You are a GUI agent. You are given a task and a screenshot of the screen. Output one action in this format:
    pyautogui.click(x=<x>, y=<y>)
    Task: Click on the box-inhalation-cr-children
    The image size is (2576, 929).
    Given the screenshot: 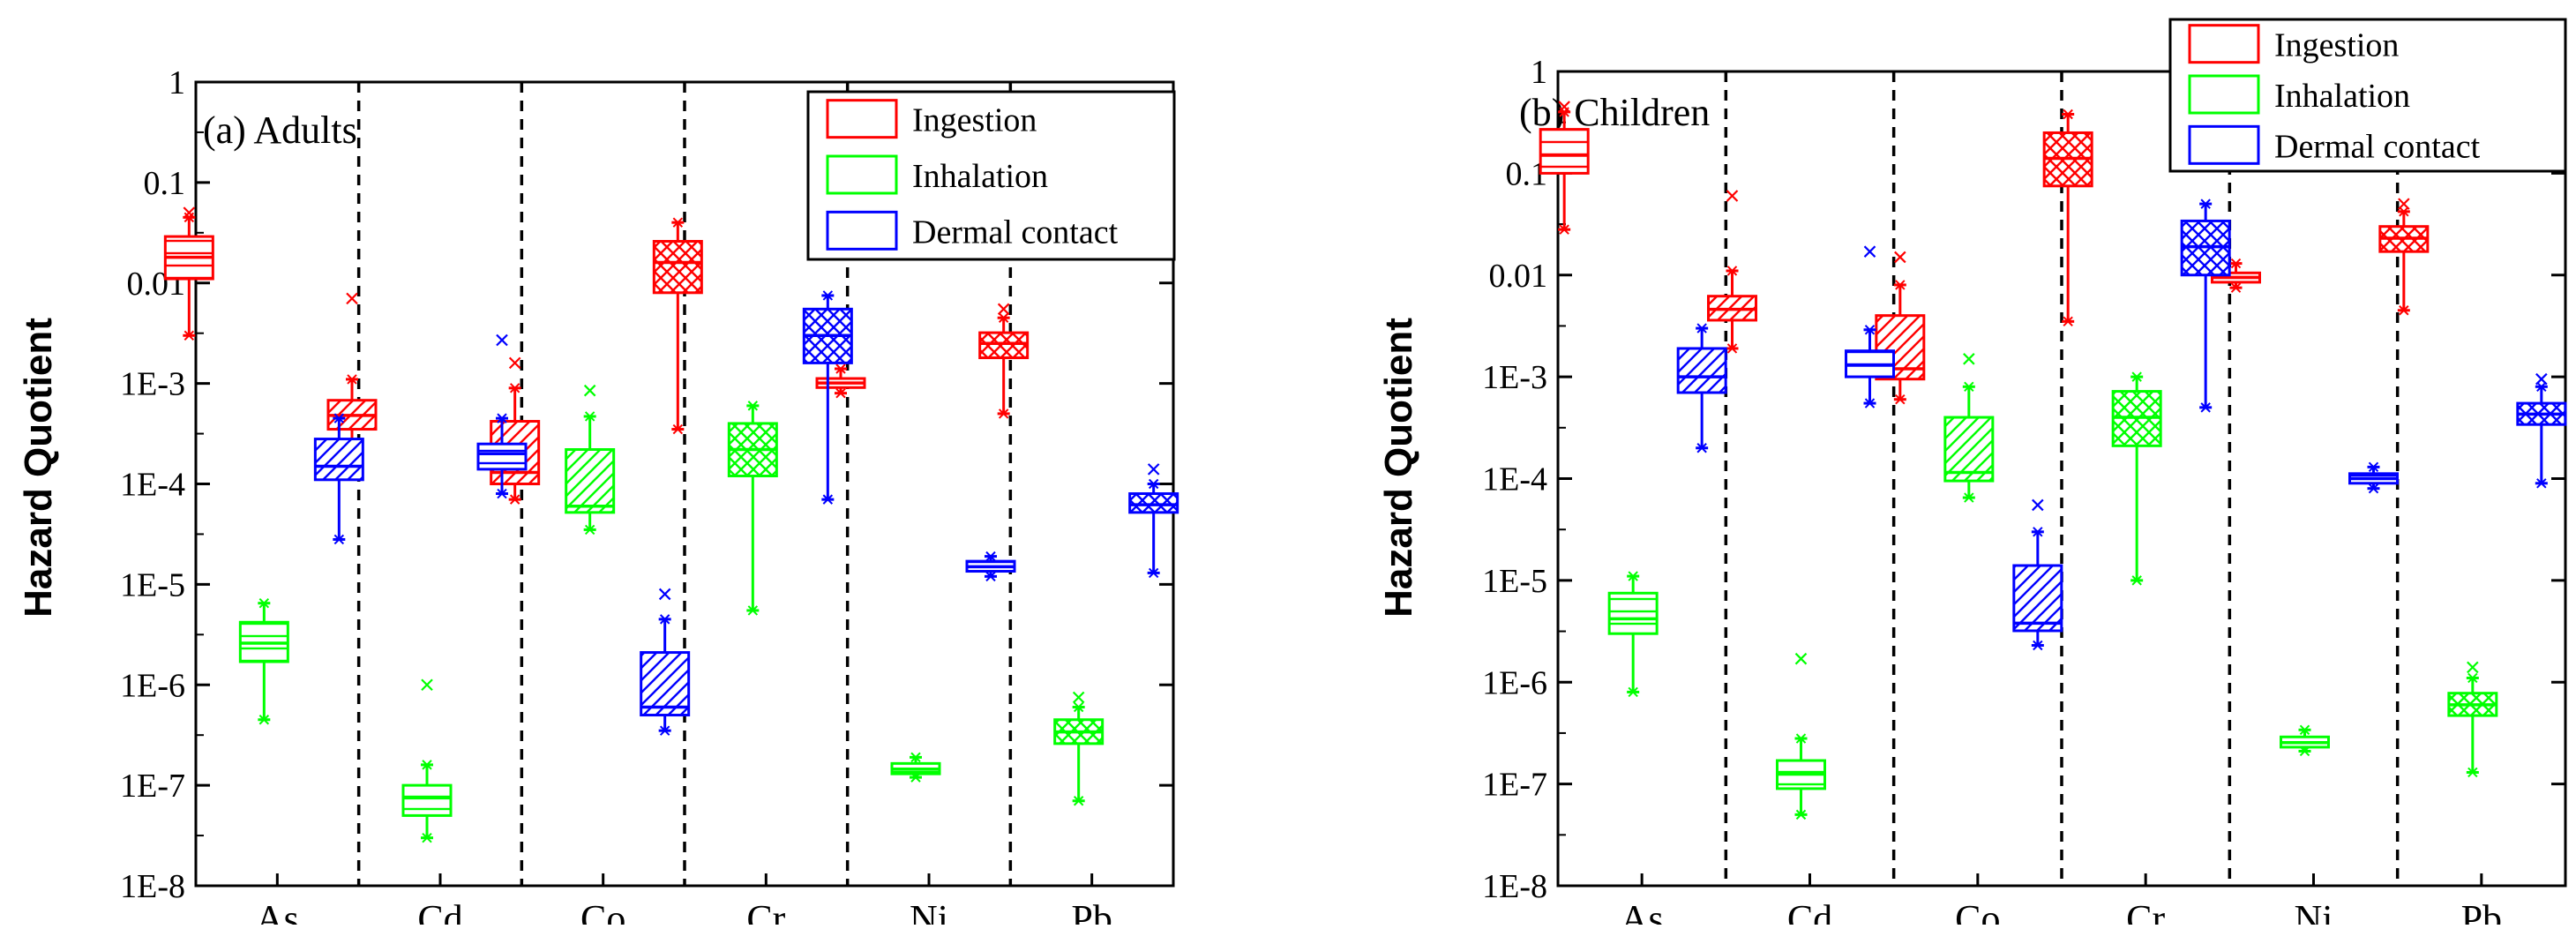 What is the action you would take?
    pyautogui.click(x=2137, y=478)
    